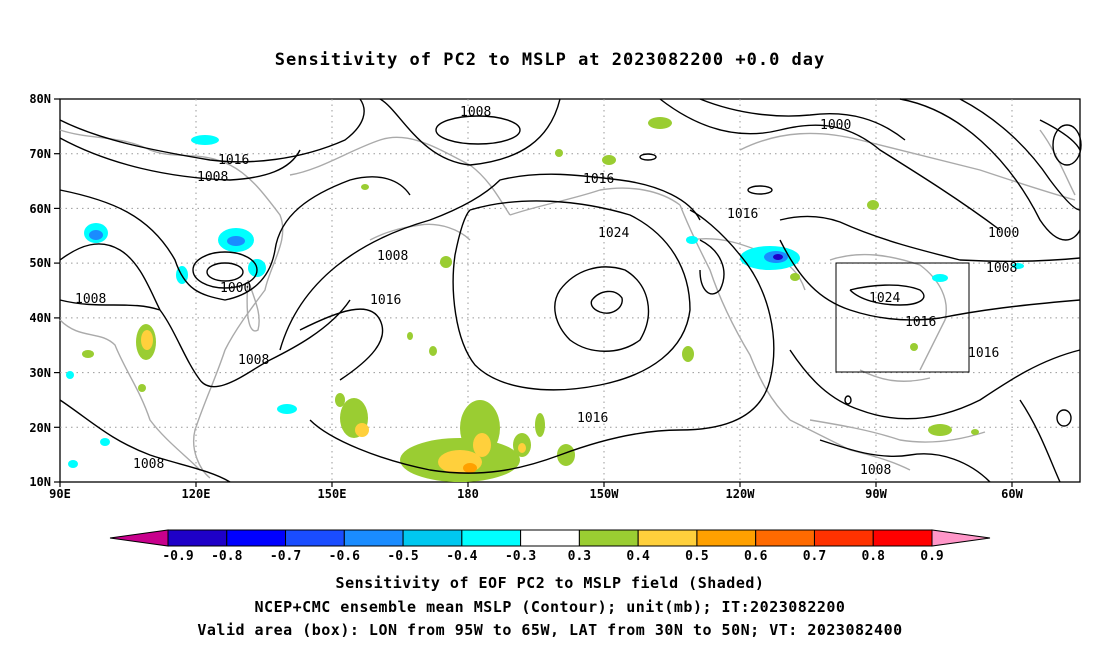 The height and width of the screenshot is (650, 1100). What do you see at coordinates (873, 556) in the screenshot?
I see `colorbar-label: 0.8` at bounding box center [873, 556].